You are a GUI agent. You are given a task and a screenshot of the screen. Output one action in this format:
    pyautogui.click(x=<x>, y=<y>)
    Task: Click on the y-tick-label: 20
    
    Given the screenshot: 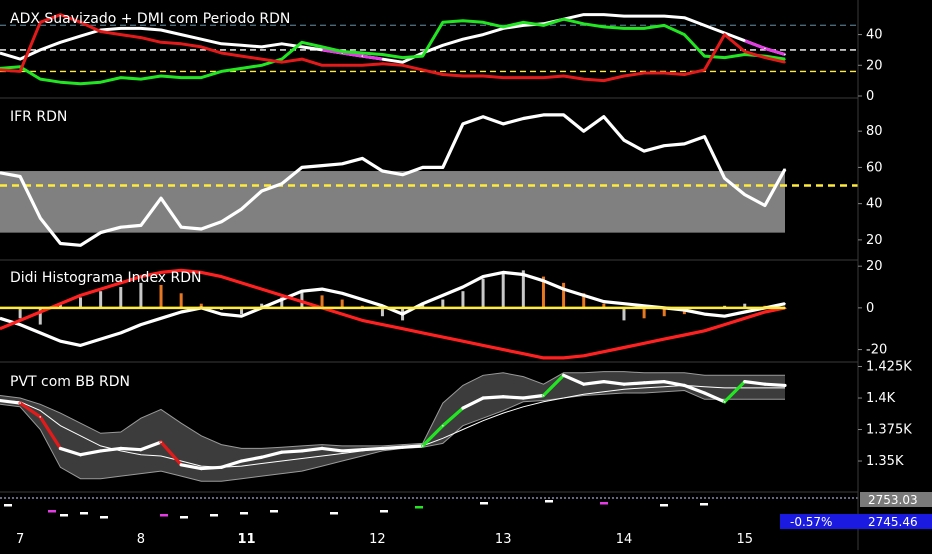 What is the action you would take?
    pyautogui.click(x=874, y=240)
    